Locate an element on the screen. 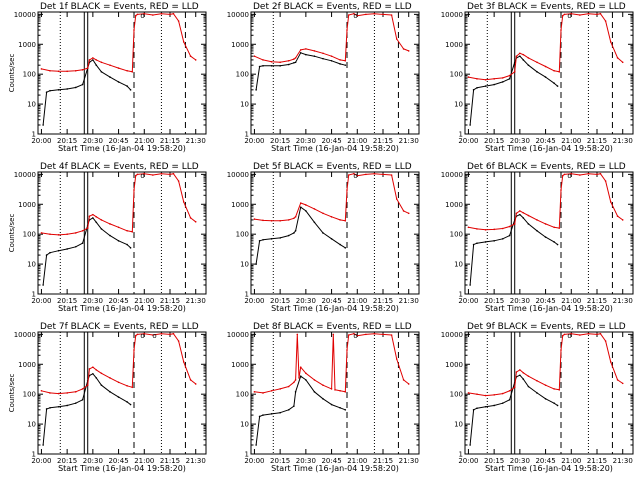  x-tick-label: 20:30 is located at coordinates (93, 141).